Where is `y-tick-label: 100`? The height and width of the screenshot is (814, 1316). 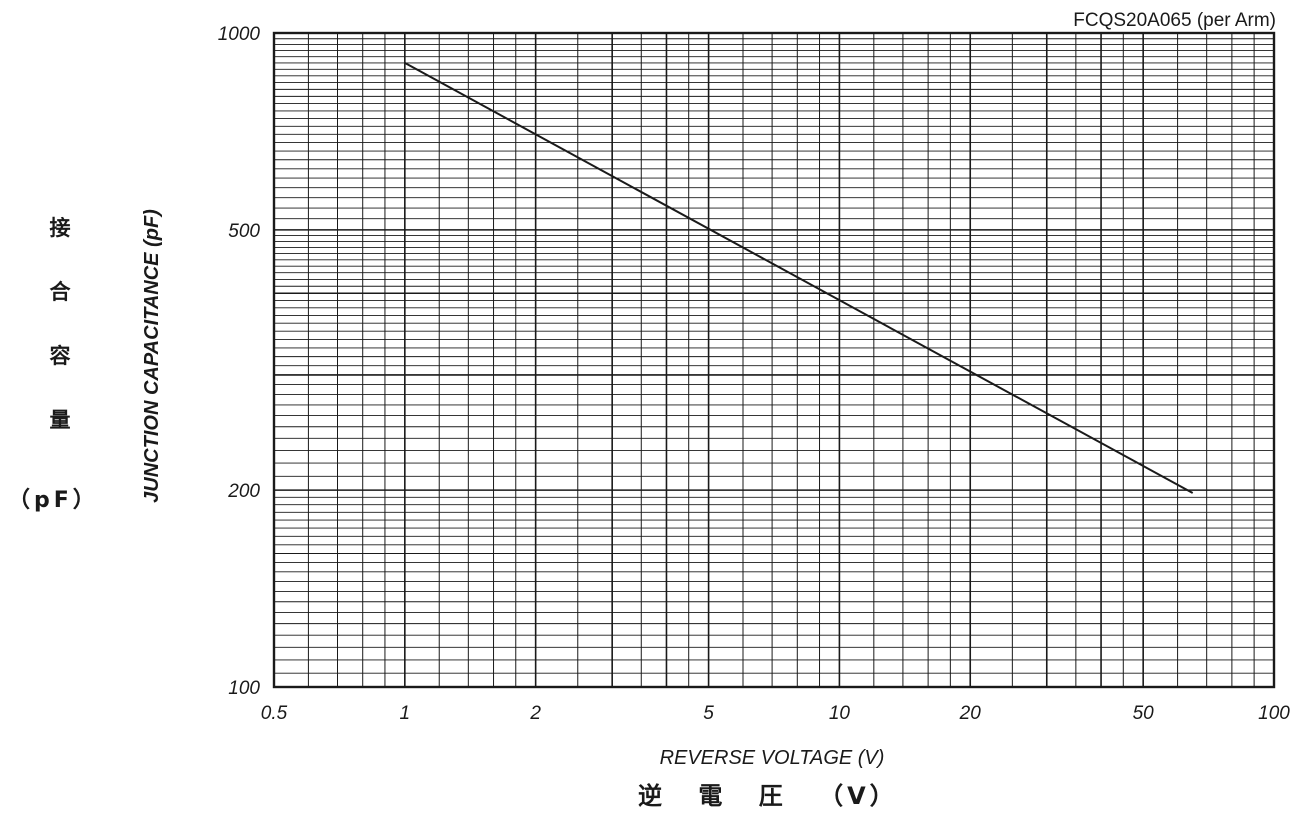
y-tick-label: 100 is located at coordinates (244, 688).